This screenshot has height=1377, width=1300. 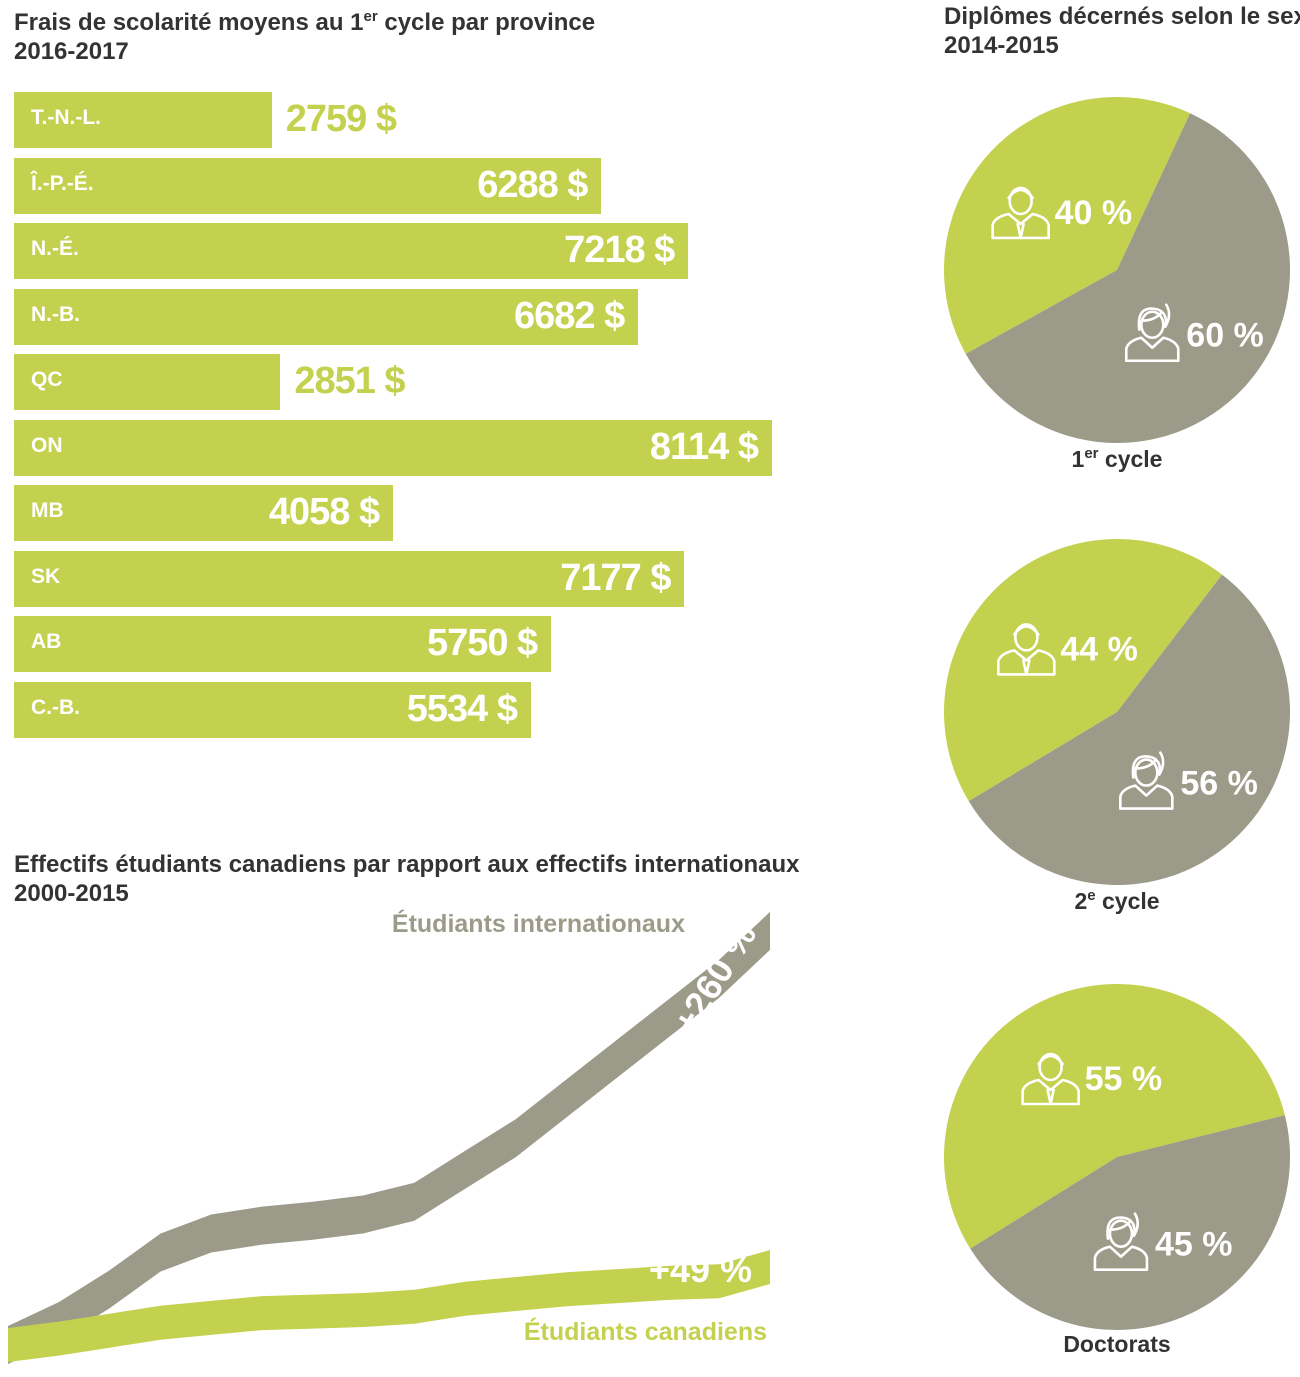 What do you see at coordinates (414, 382) in the screenshot?
I see `bar-row: QC 2851 $` at bounding box center [414, 382].